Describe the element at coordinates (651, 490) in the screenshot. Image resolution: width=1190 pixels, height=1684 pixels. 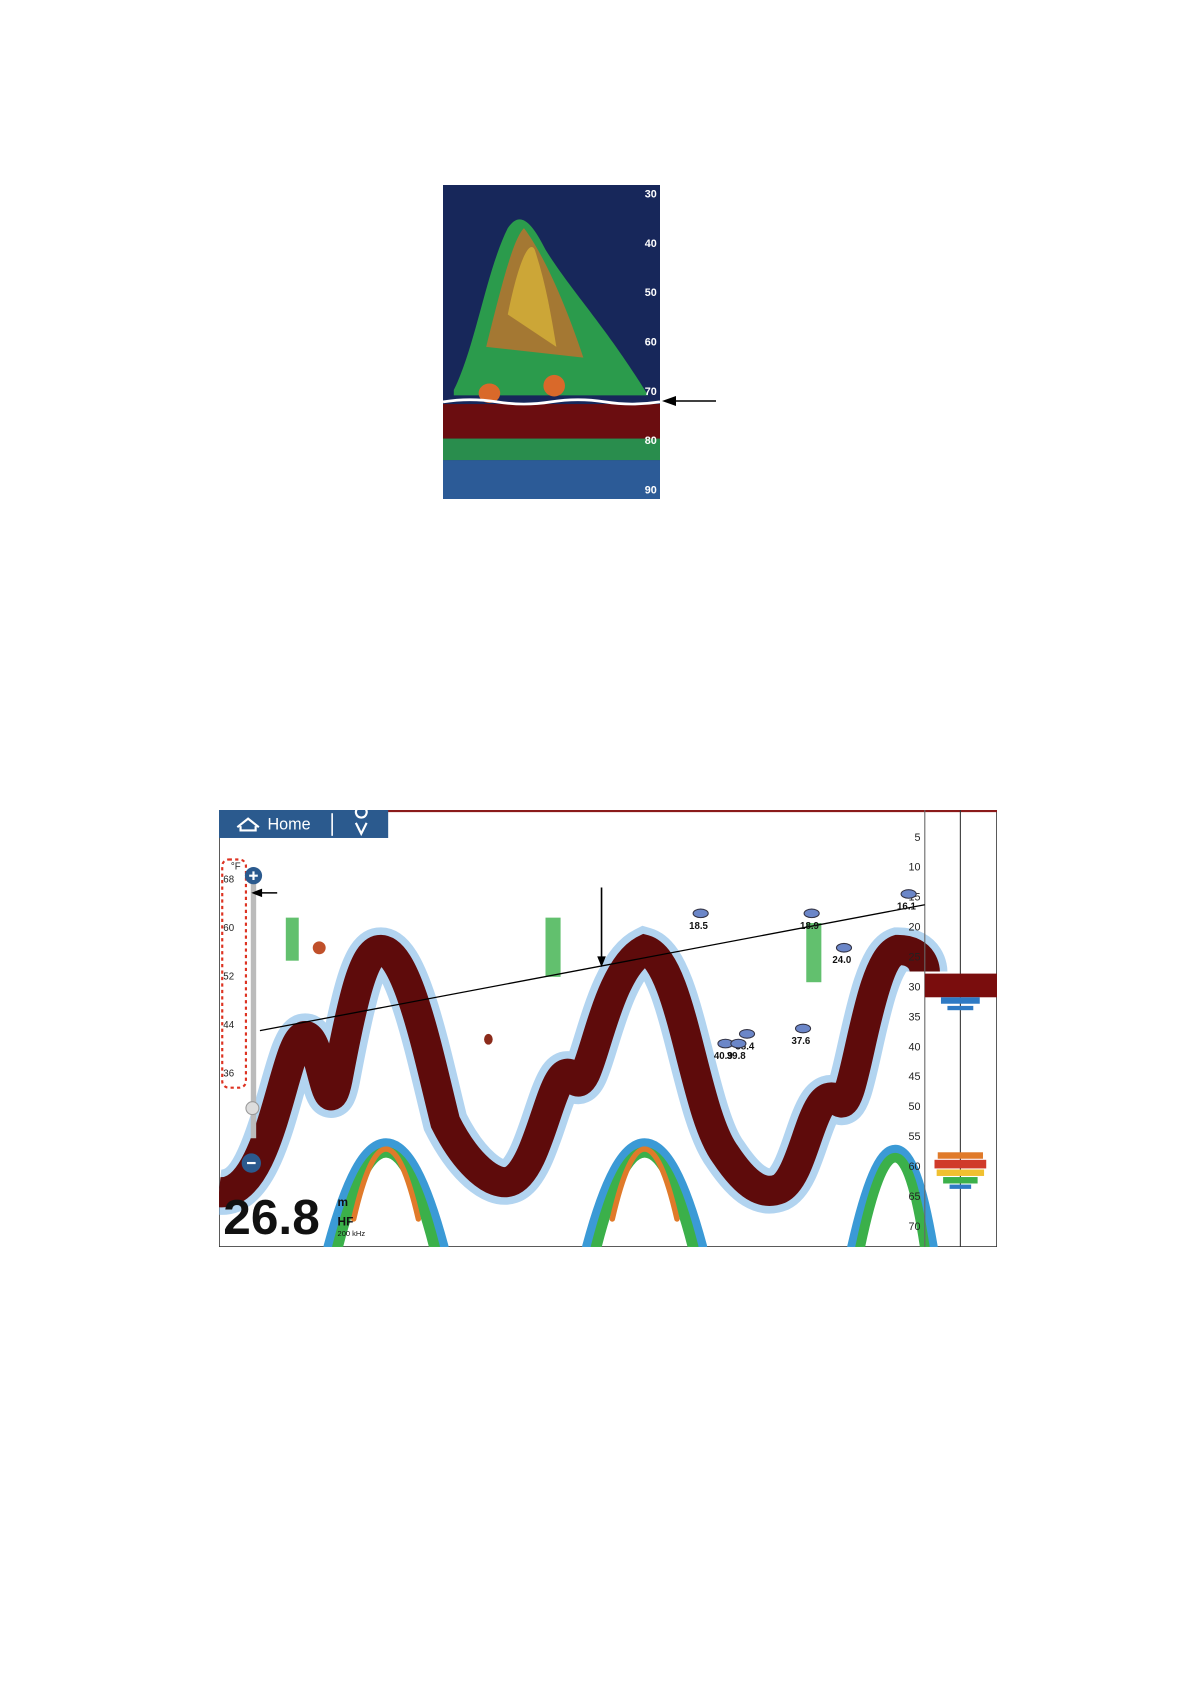
I see `depth-label: 90` at that location.